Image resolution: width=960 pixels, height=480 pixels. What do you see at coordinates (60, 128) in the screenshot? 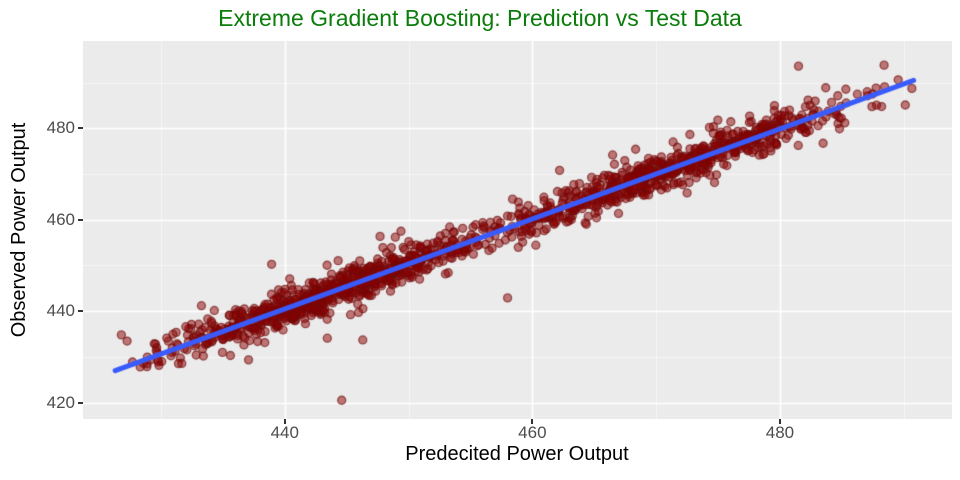
I see `y-tick-label: 480` at bounding box center [60, 128].